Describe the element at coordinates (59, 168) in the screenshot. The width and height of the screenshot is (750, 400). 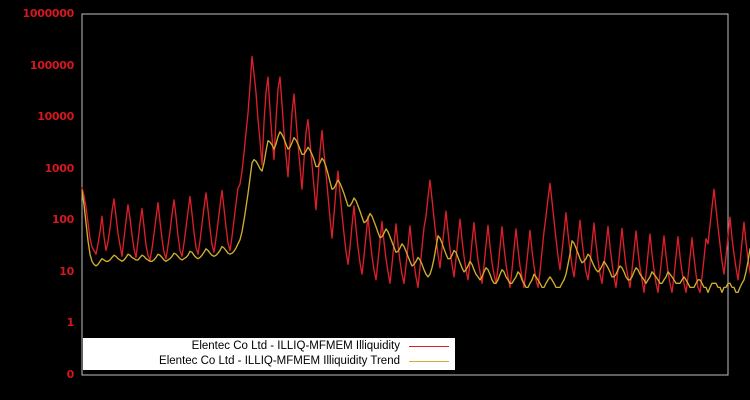
I see `y-axis-tick-1000: 1000` at that location.